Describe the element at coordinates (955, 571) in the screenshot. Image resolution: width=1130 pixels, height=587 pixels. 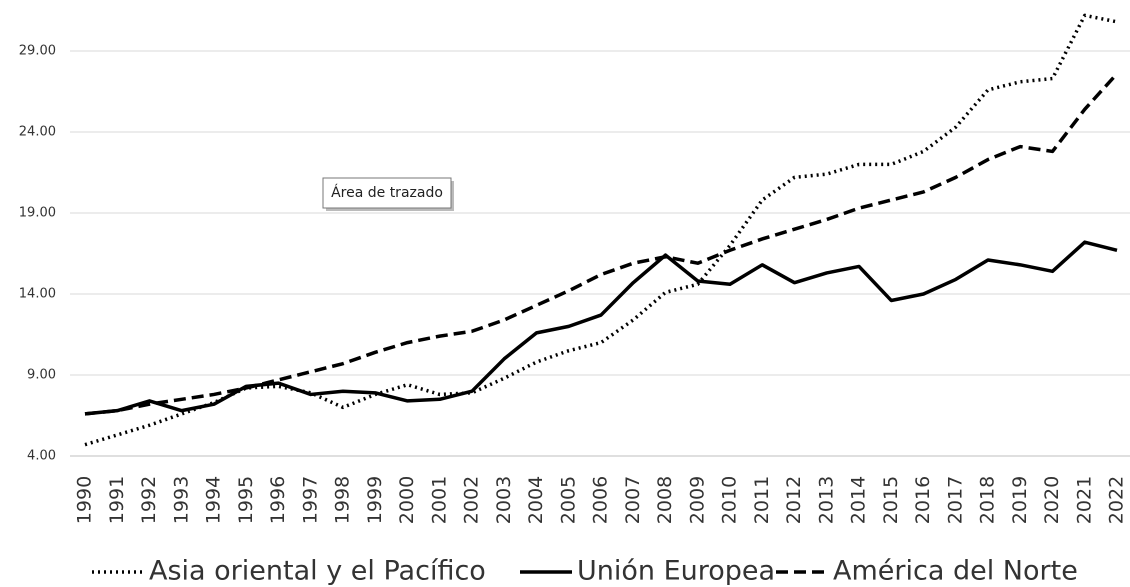
I see `legend-label: América del Norte` at that location.